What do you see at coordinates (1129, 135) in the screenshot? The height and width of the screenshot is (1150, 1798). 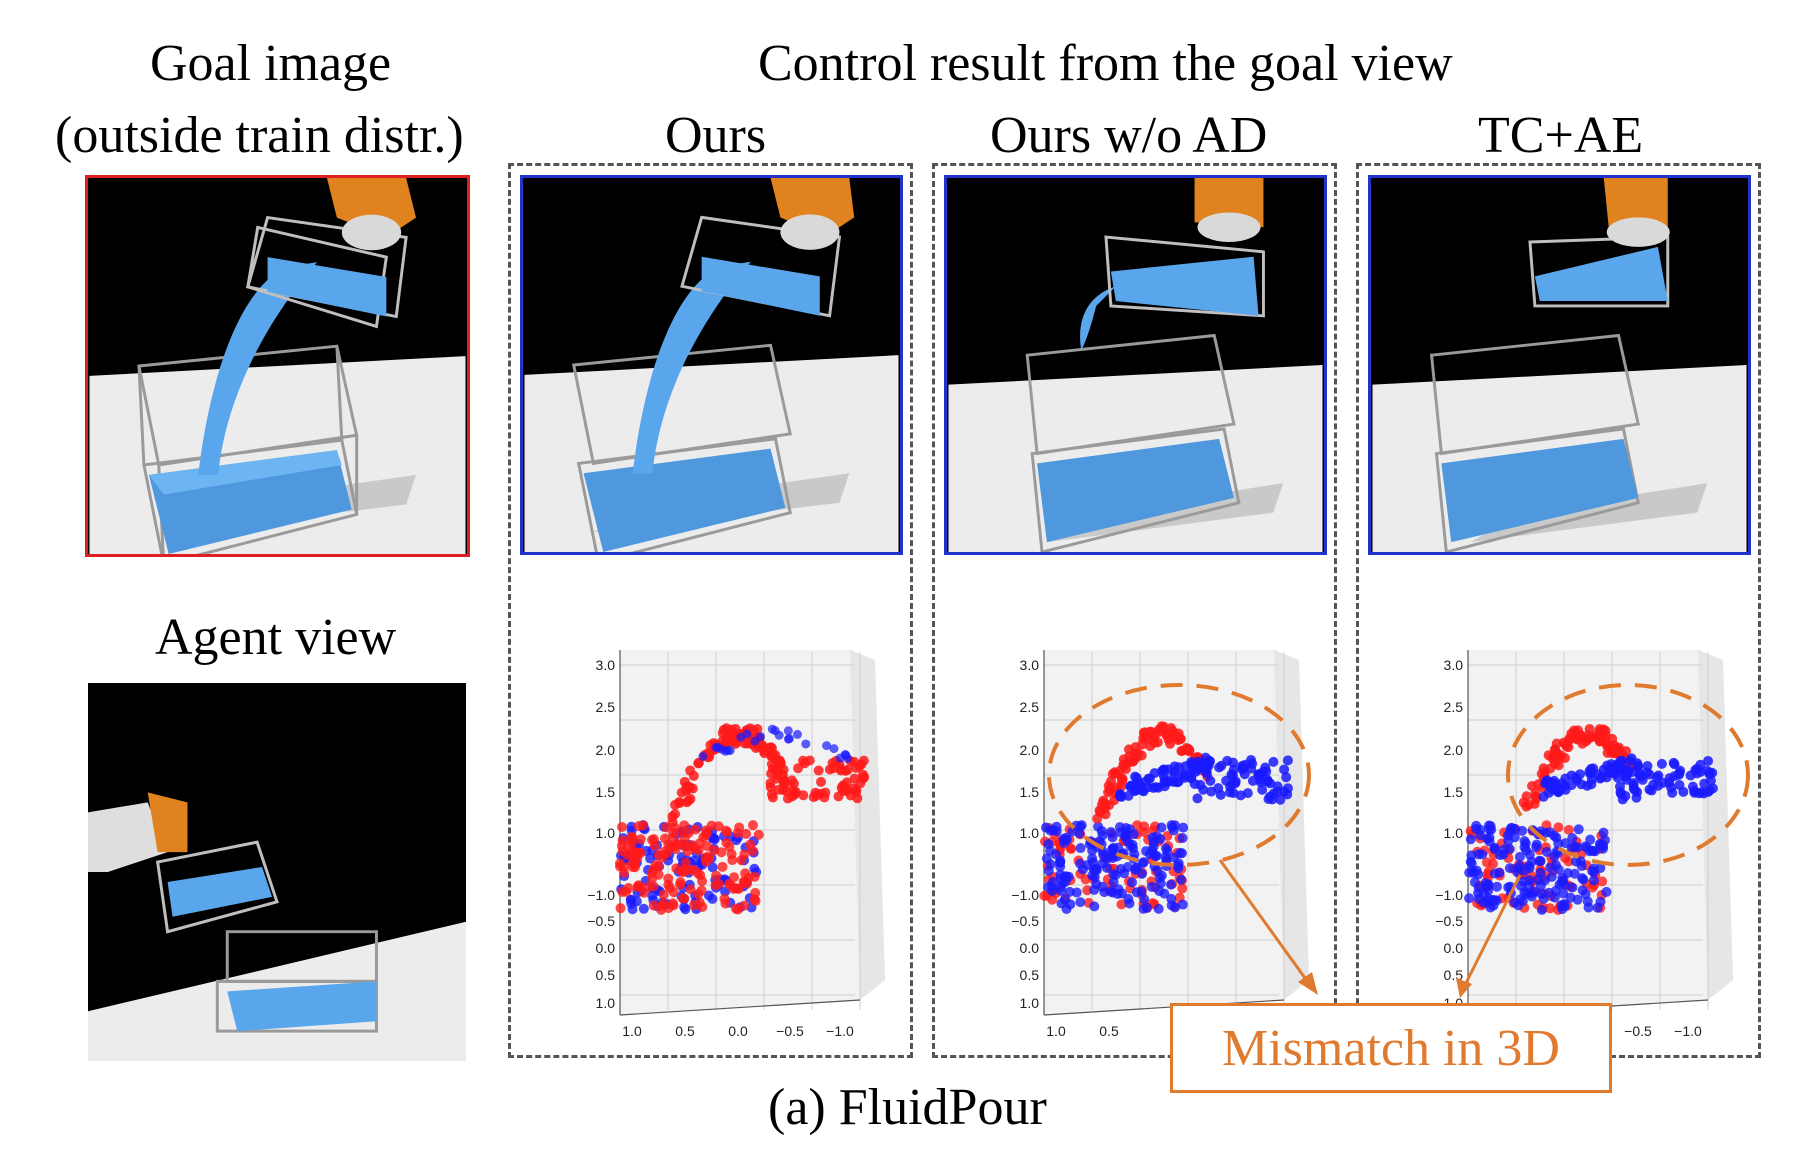 I see `column-title-ours-wo-ad: Ours w/o AD` at bounding box center [1129, 135].